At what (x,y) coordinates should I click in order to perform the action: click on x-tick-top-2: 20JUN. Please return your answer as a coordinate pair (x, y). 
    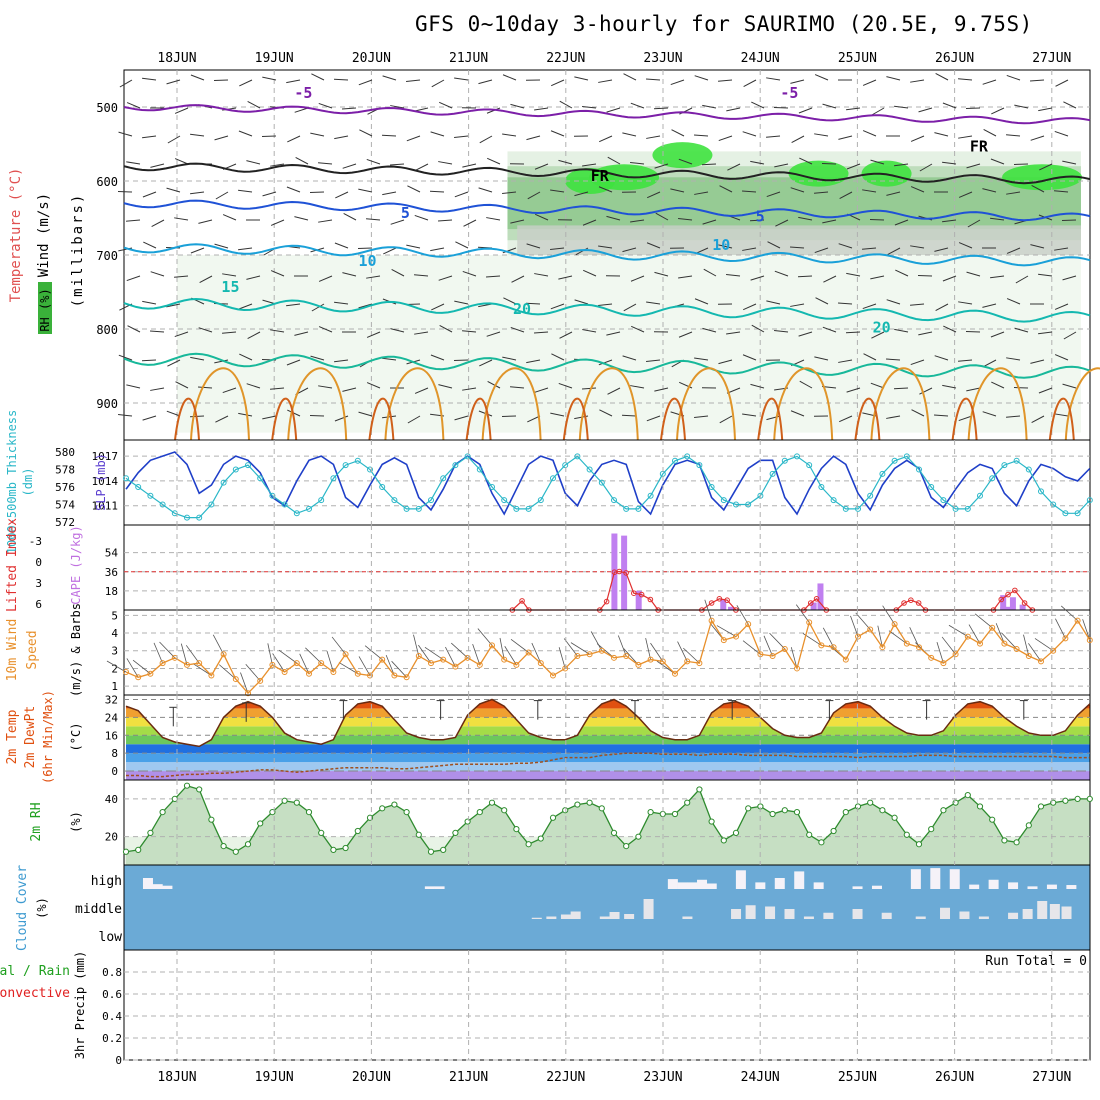
    Looking at the image, I should click on (371, 58).